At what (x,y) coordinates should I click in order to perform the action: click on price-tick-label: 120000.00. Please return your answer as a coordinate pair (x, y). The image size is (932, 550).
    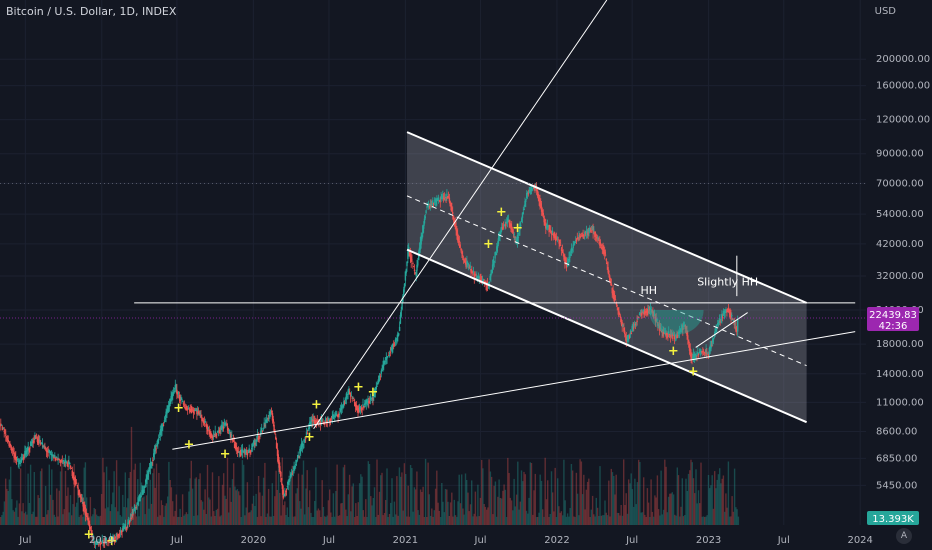
    Looking at the image, I should click on (903, 120).